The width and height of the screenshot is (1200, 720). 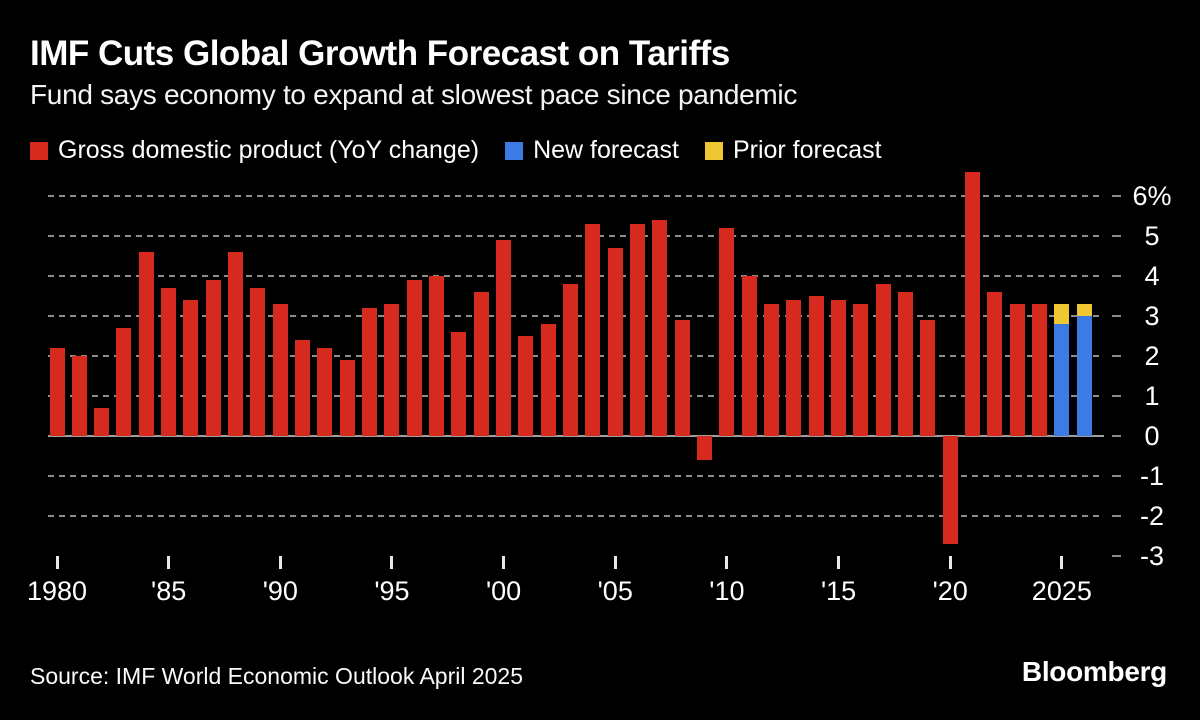 I want to click on bar-2026-new, so click(x=1084, y=376).